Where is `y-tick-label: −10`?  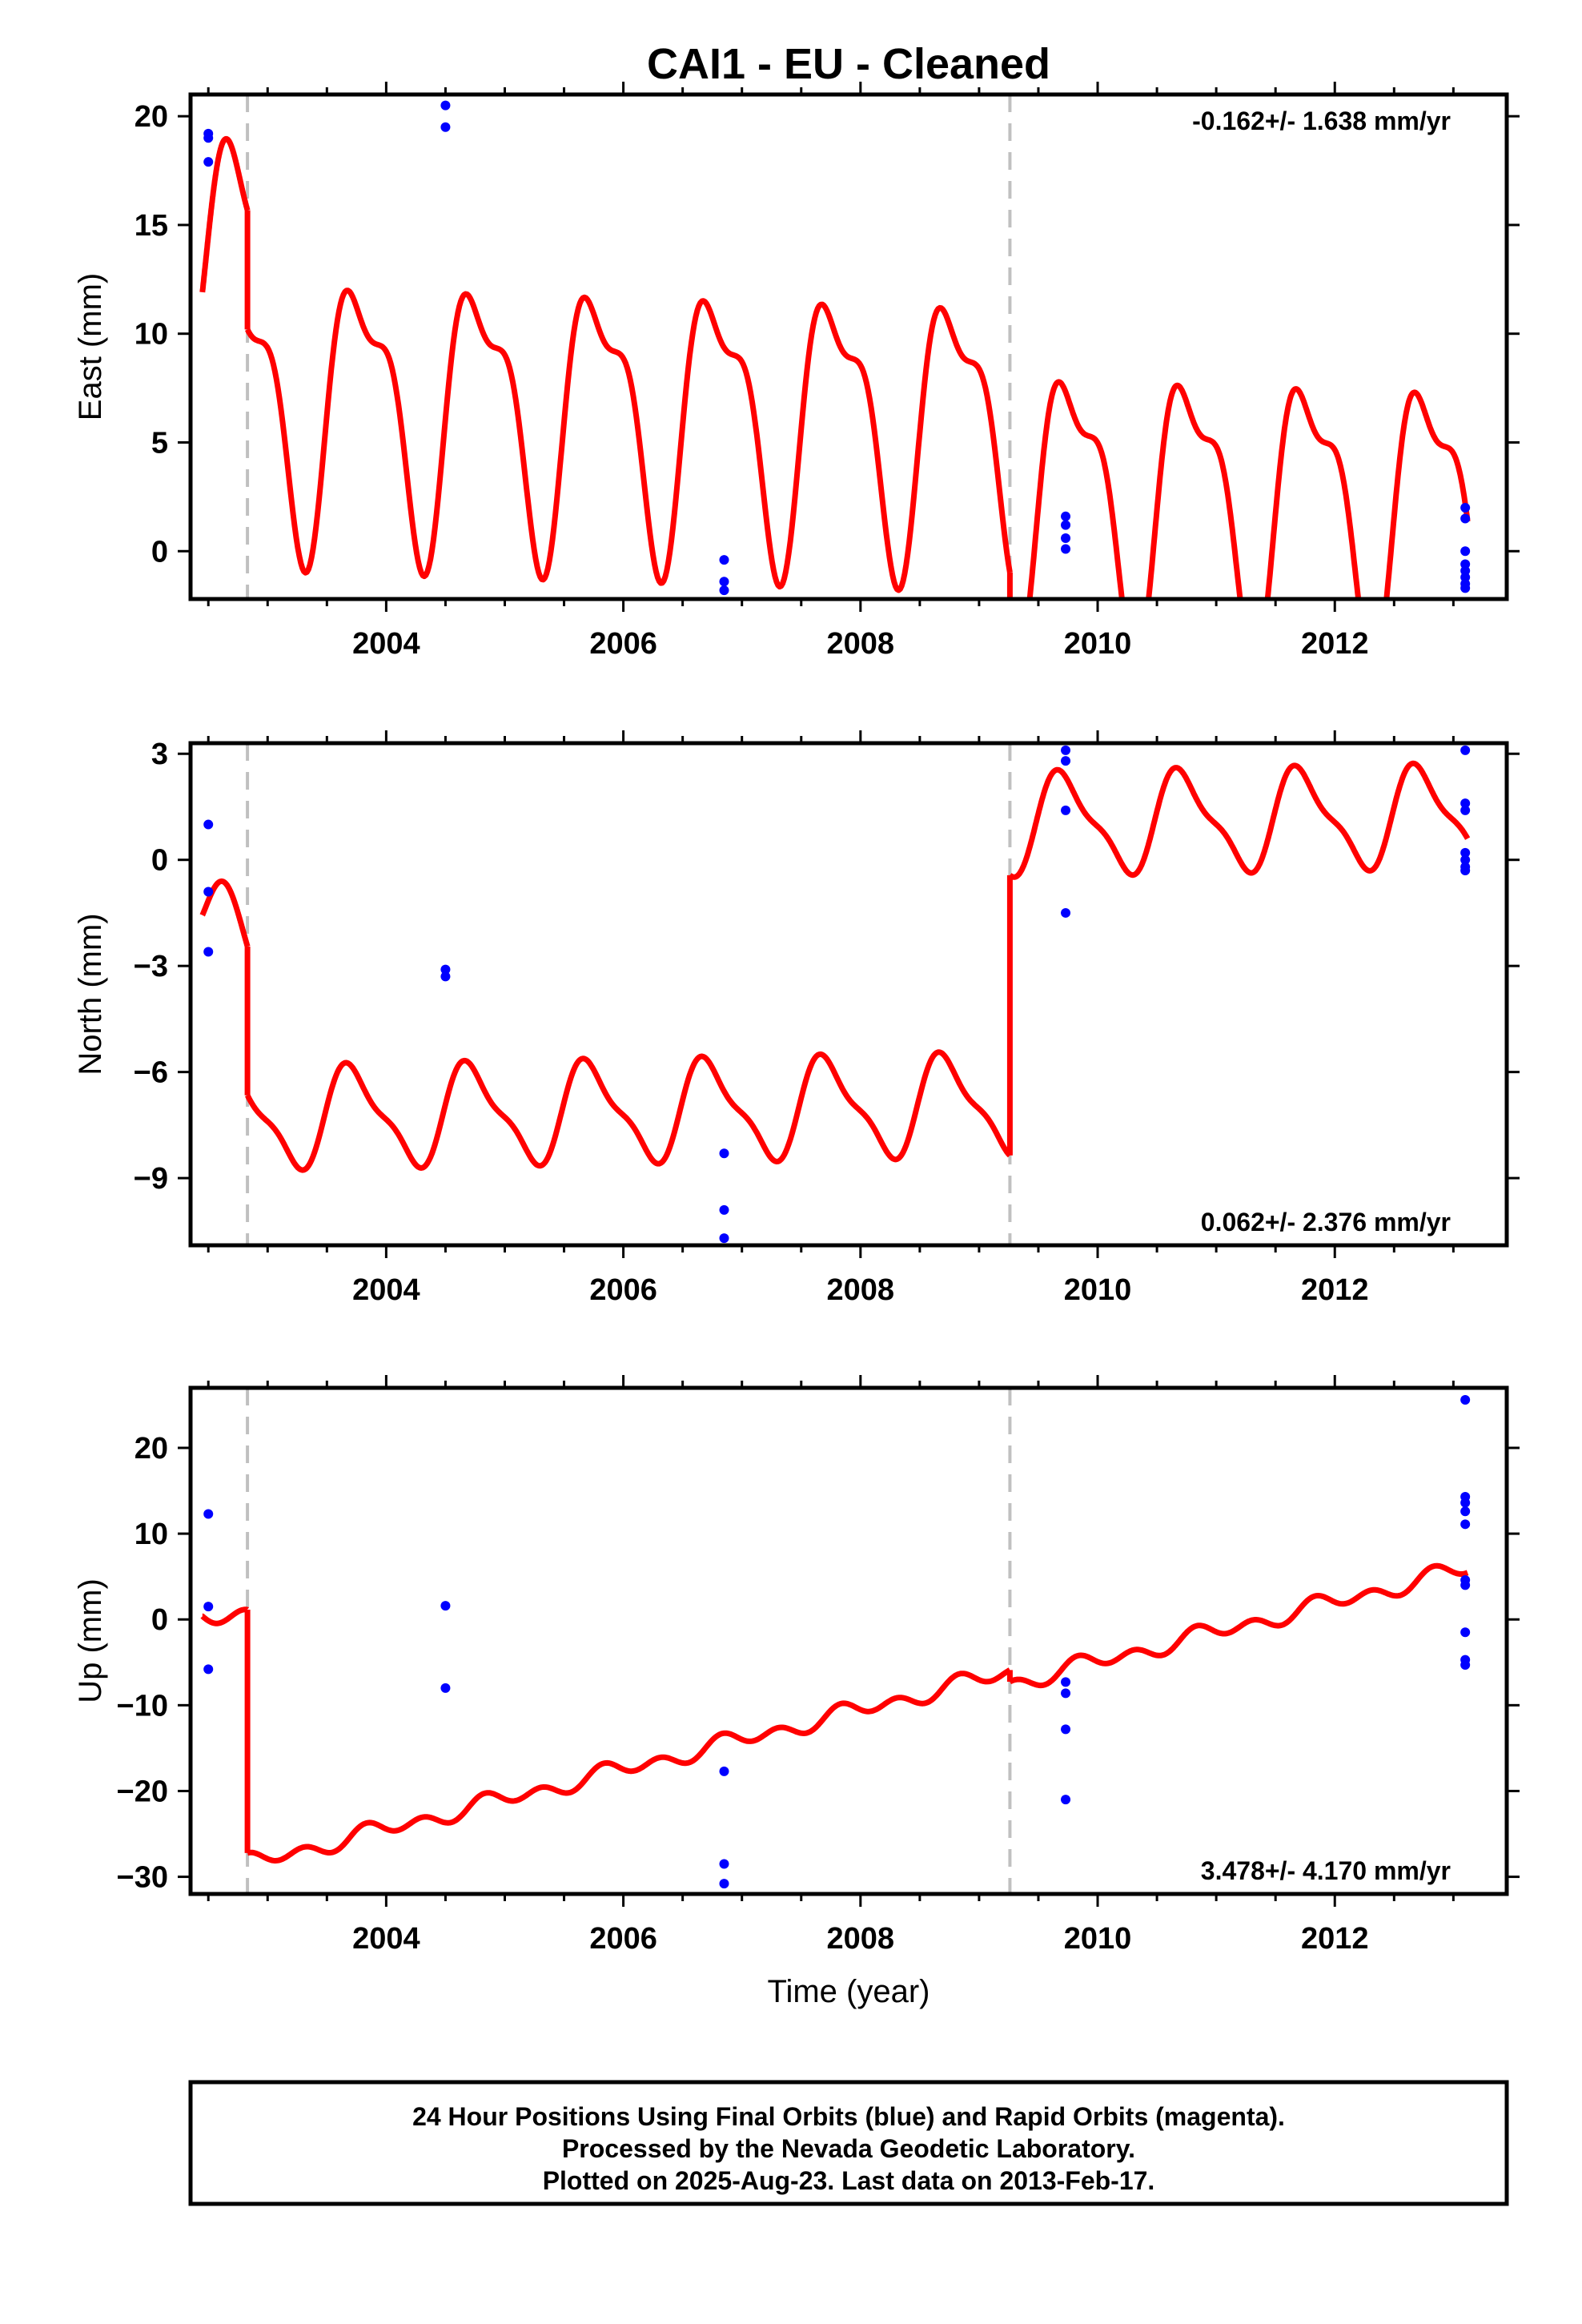
y-tick-label: −10 is located at coordinates (142, 1706).